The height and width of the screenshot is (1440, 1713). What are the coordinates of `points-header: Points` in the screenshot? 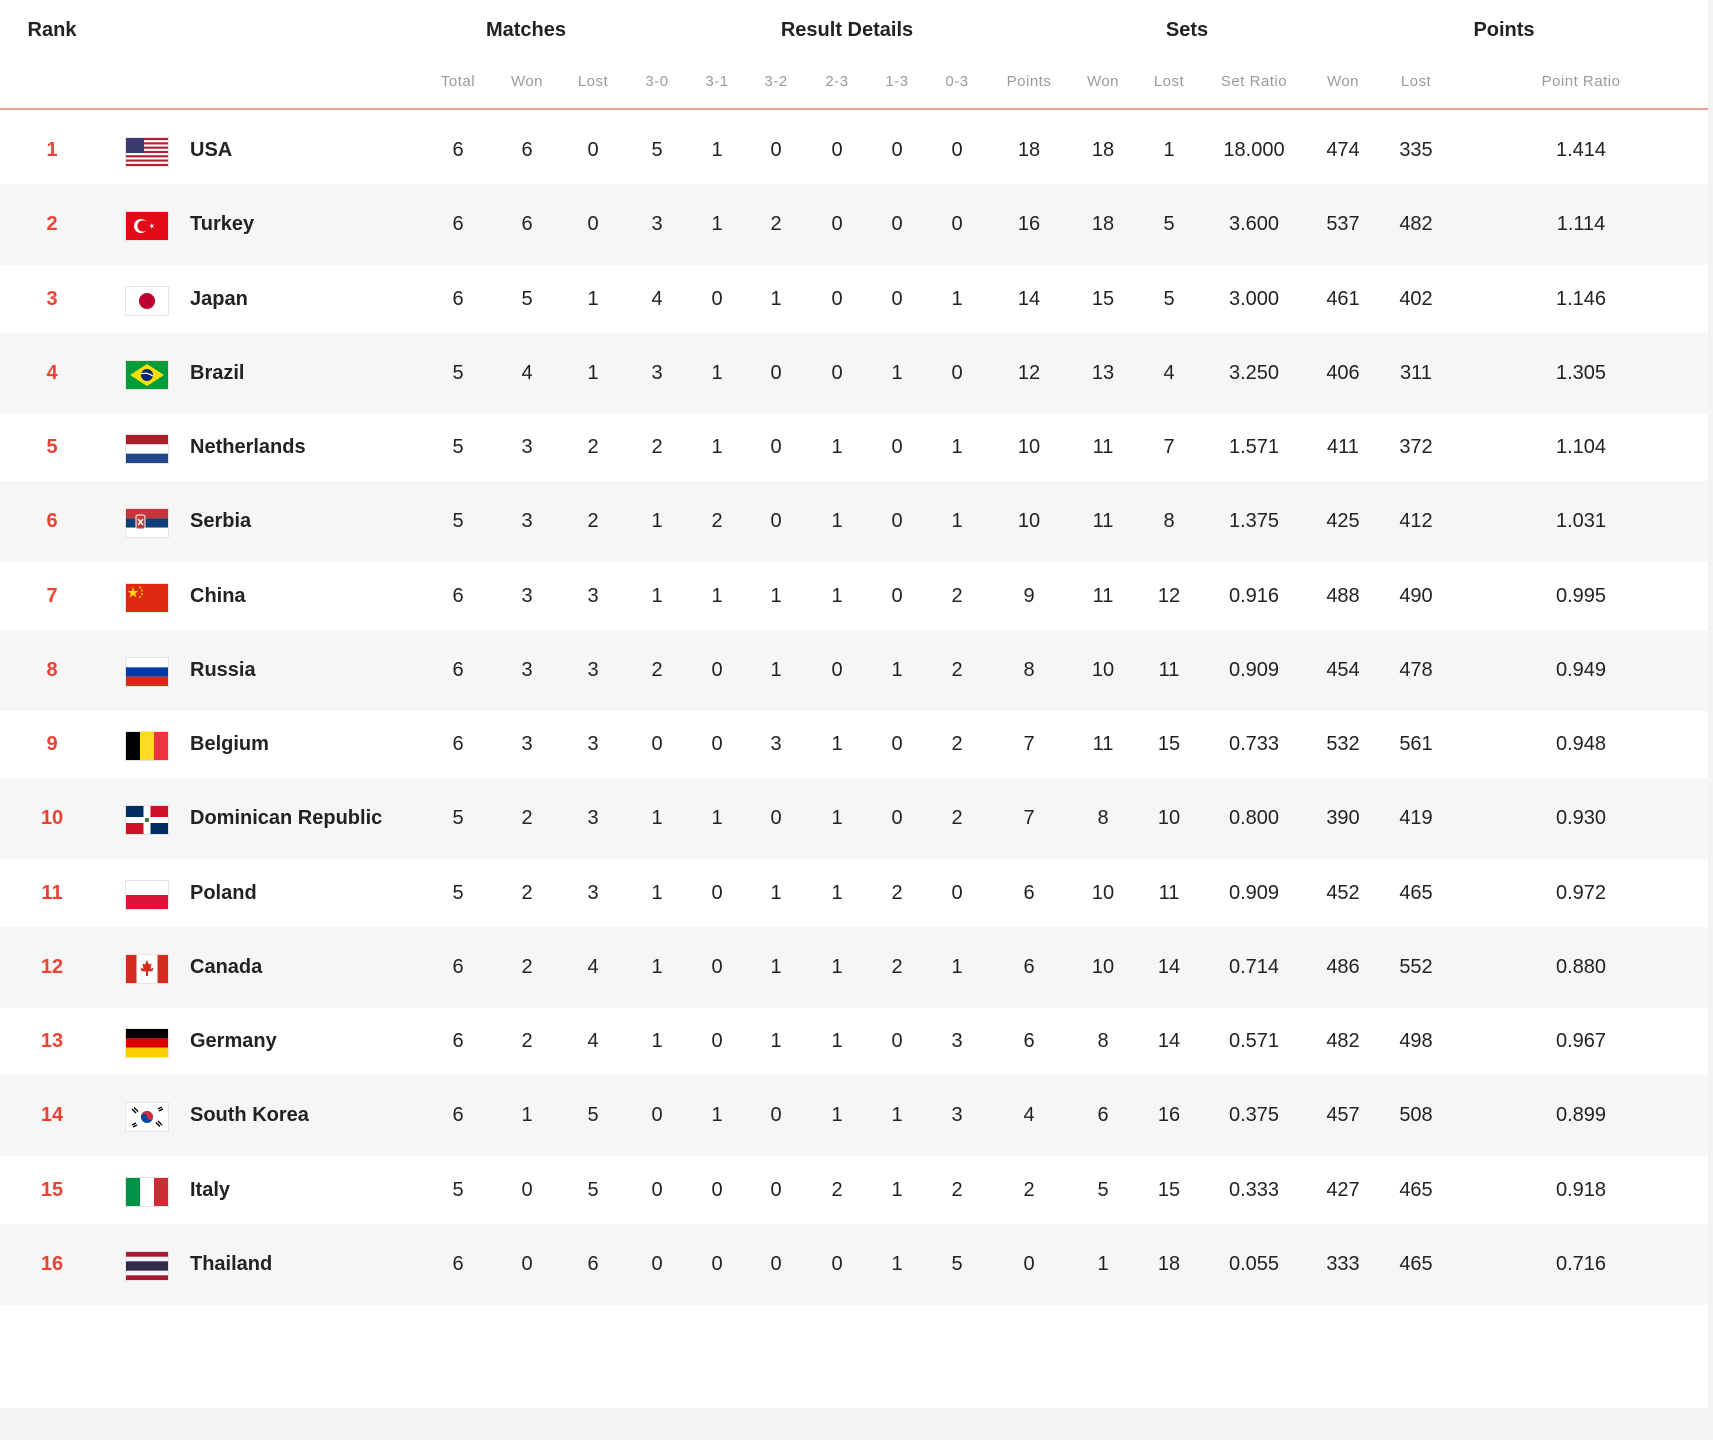 It's located at (1504, 30).